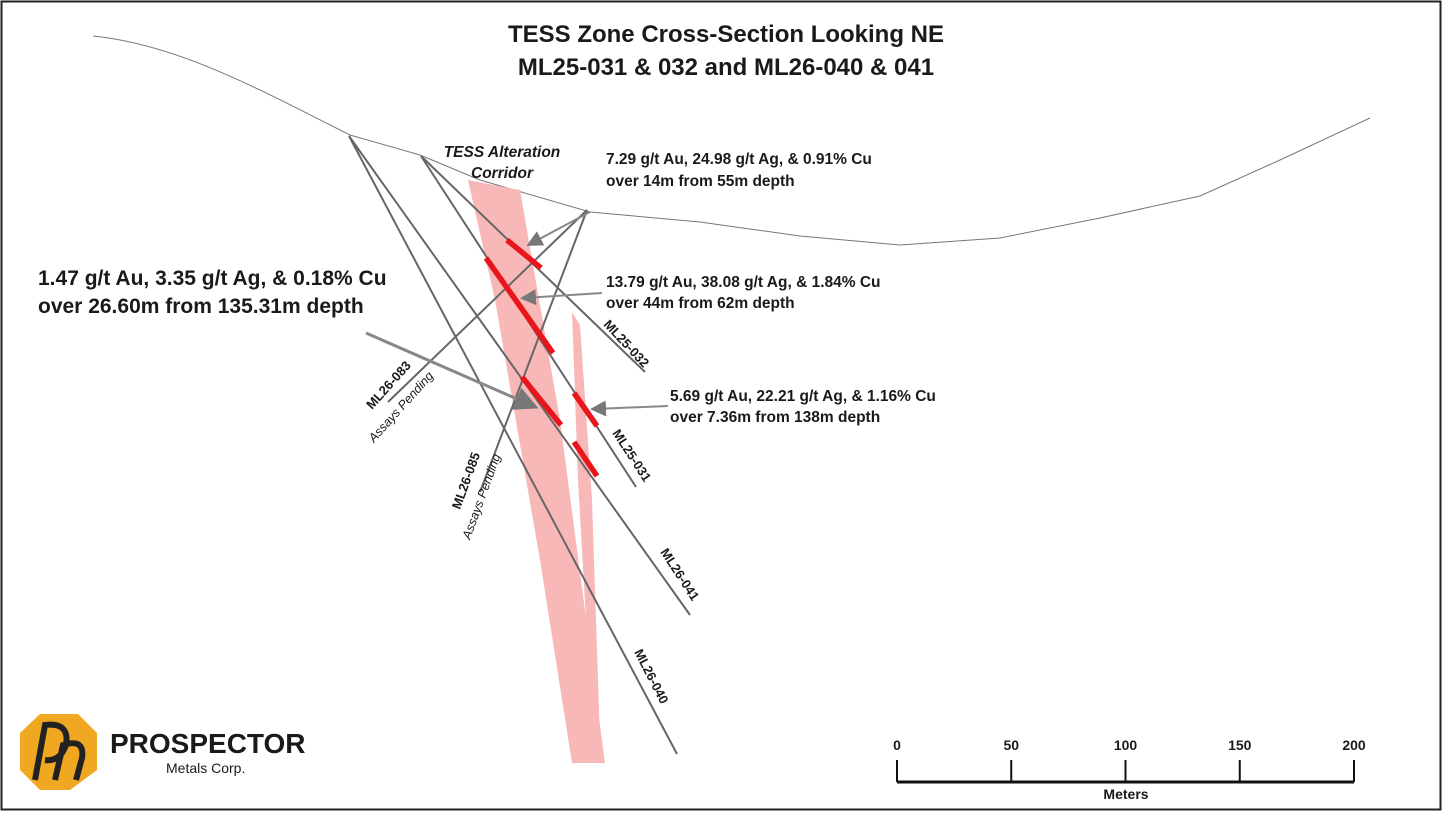 The height and width of the screenshot is (819, 1442). Describe the element at coordinates (1129, 769) in the screenshot. I see `scale-bar: Meters 0 50 100 150 200` at that location.